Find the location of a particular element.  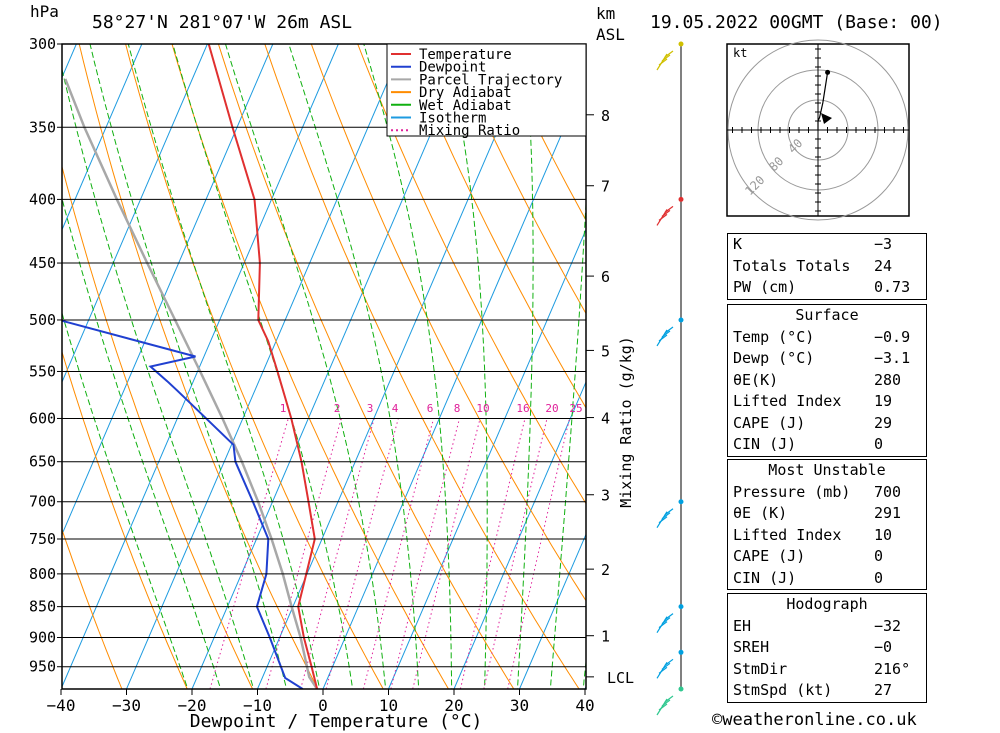

legend-label: Dry Adiabat is located at coordinates (465, 93).